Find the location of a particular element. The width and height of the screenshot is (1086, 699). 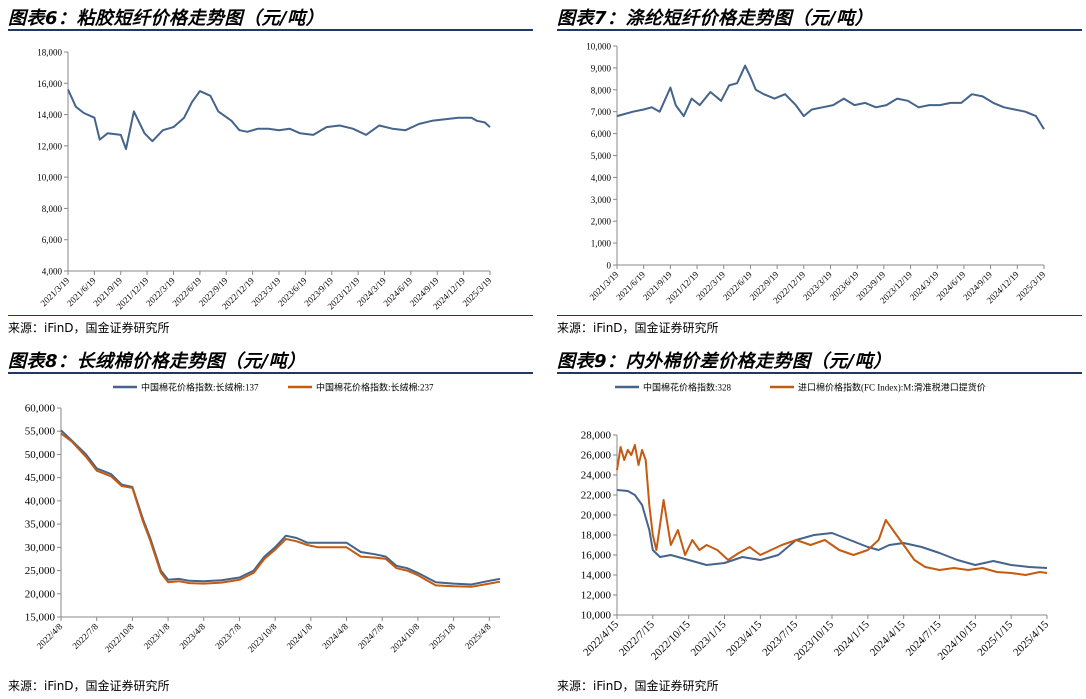

x-tick-label: 2023/4/15 is located at coordinates (744, 638).